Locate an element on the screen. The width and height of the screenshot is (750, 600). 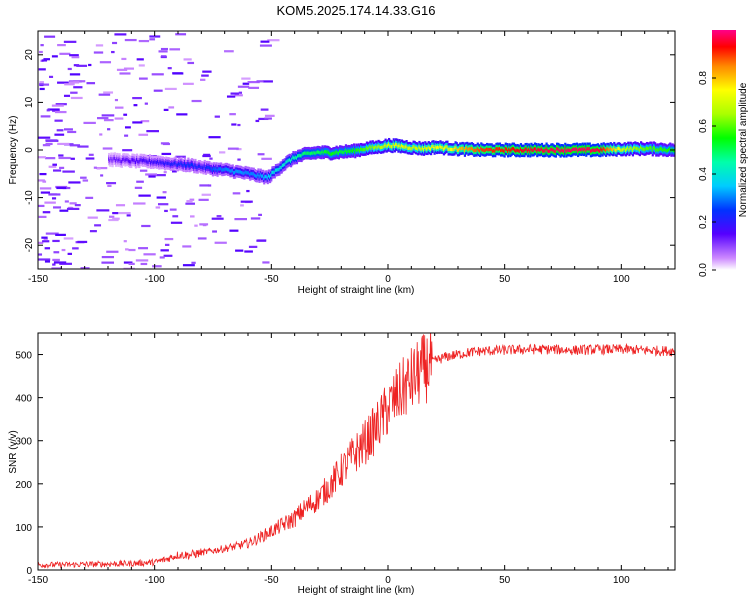
snr-x-tick-label: -150 is located at coordinates (38, 580).